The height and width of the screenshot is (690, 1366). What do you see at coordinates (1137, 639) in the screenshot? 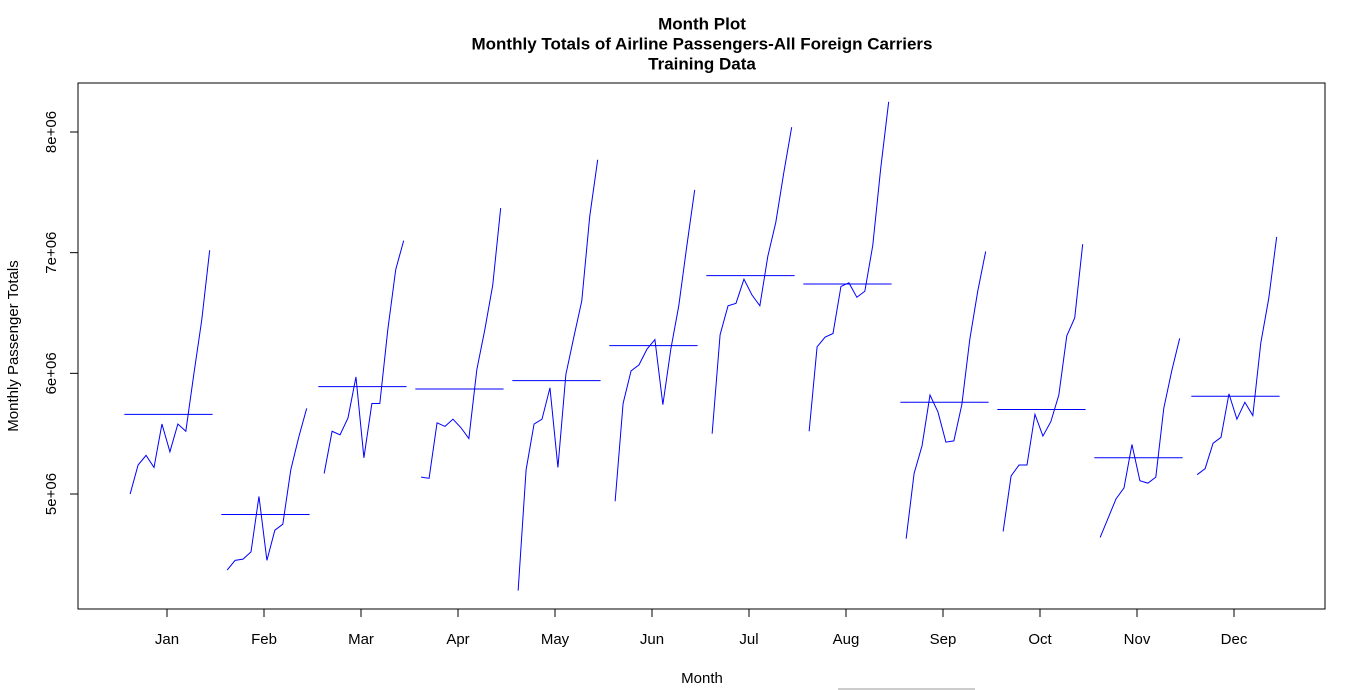
I see `x-tick-label: Nov` at bounding box center [1137, 639].